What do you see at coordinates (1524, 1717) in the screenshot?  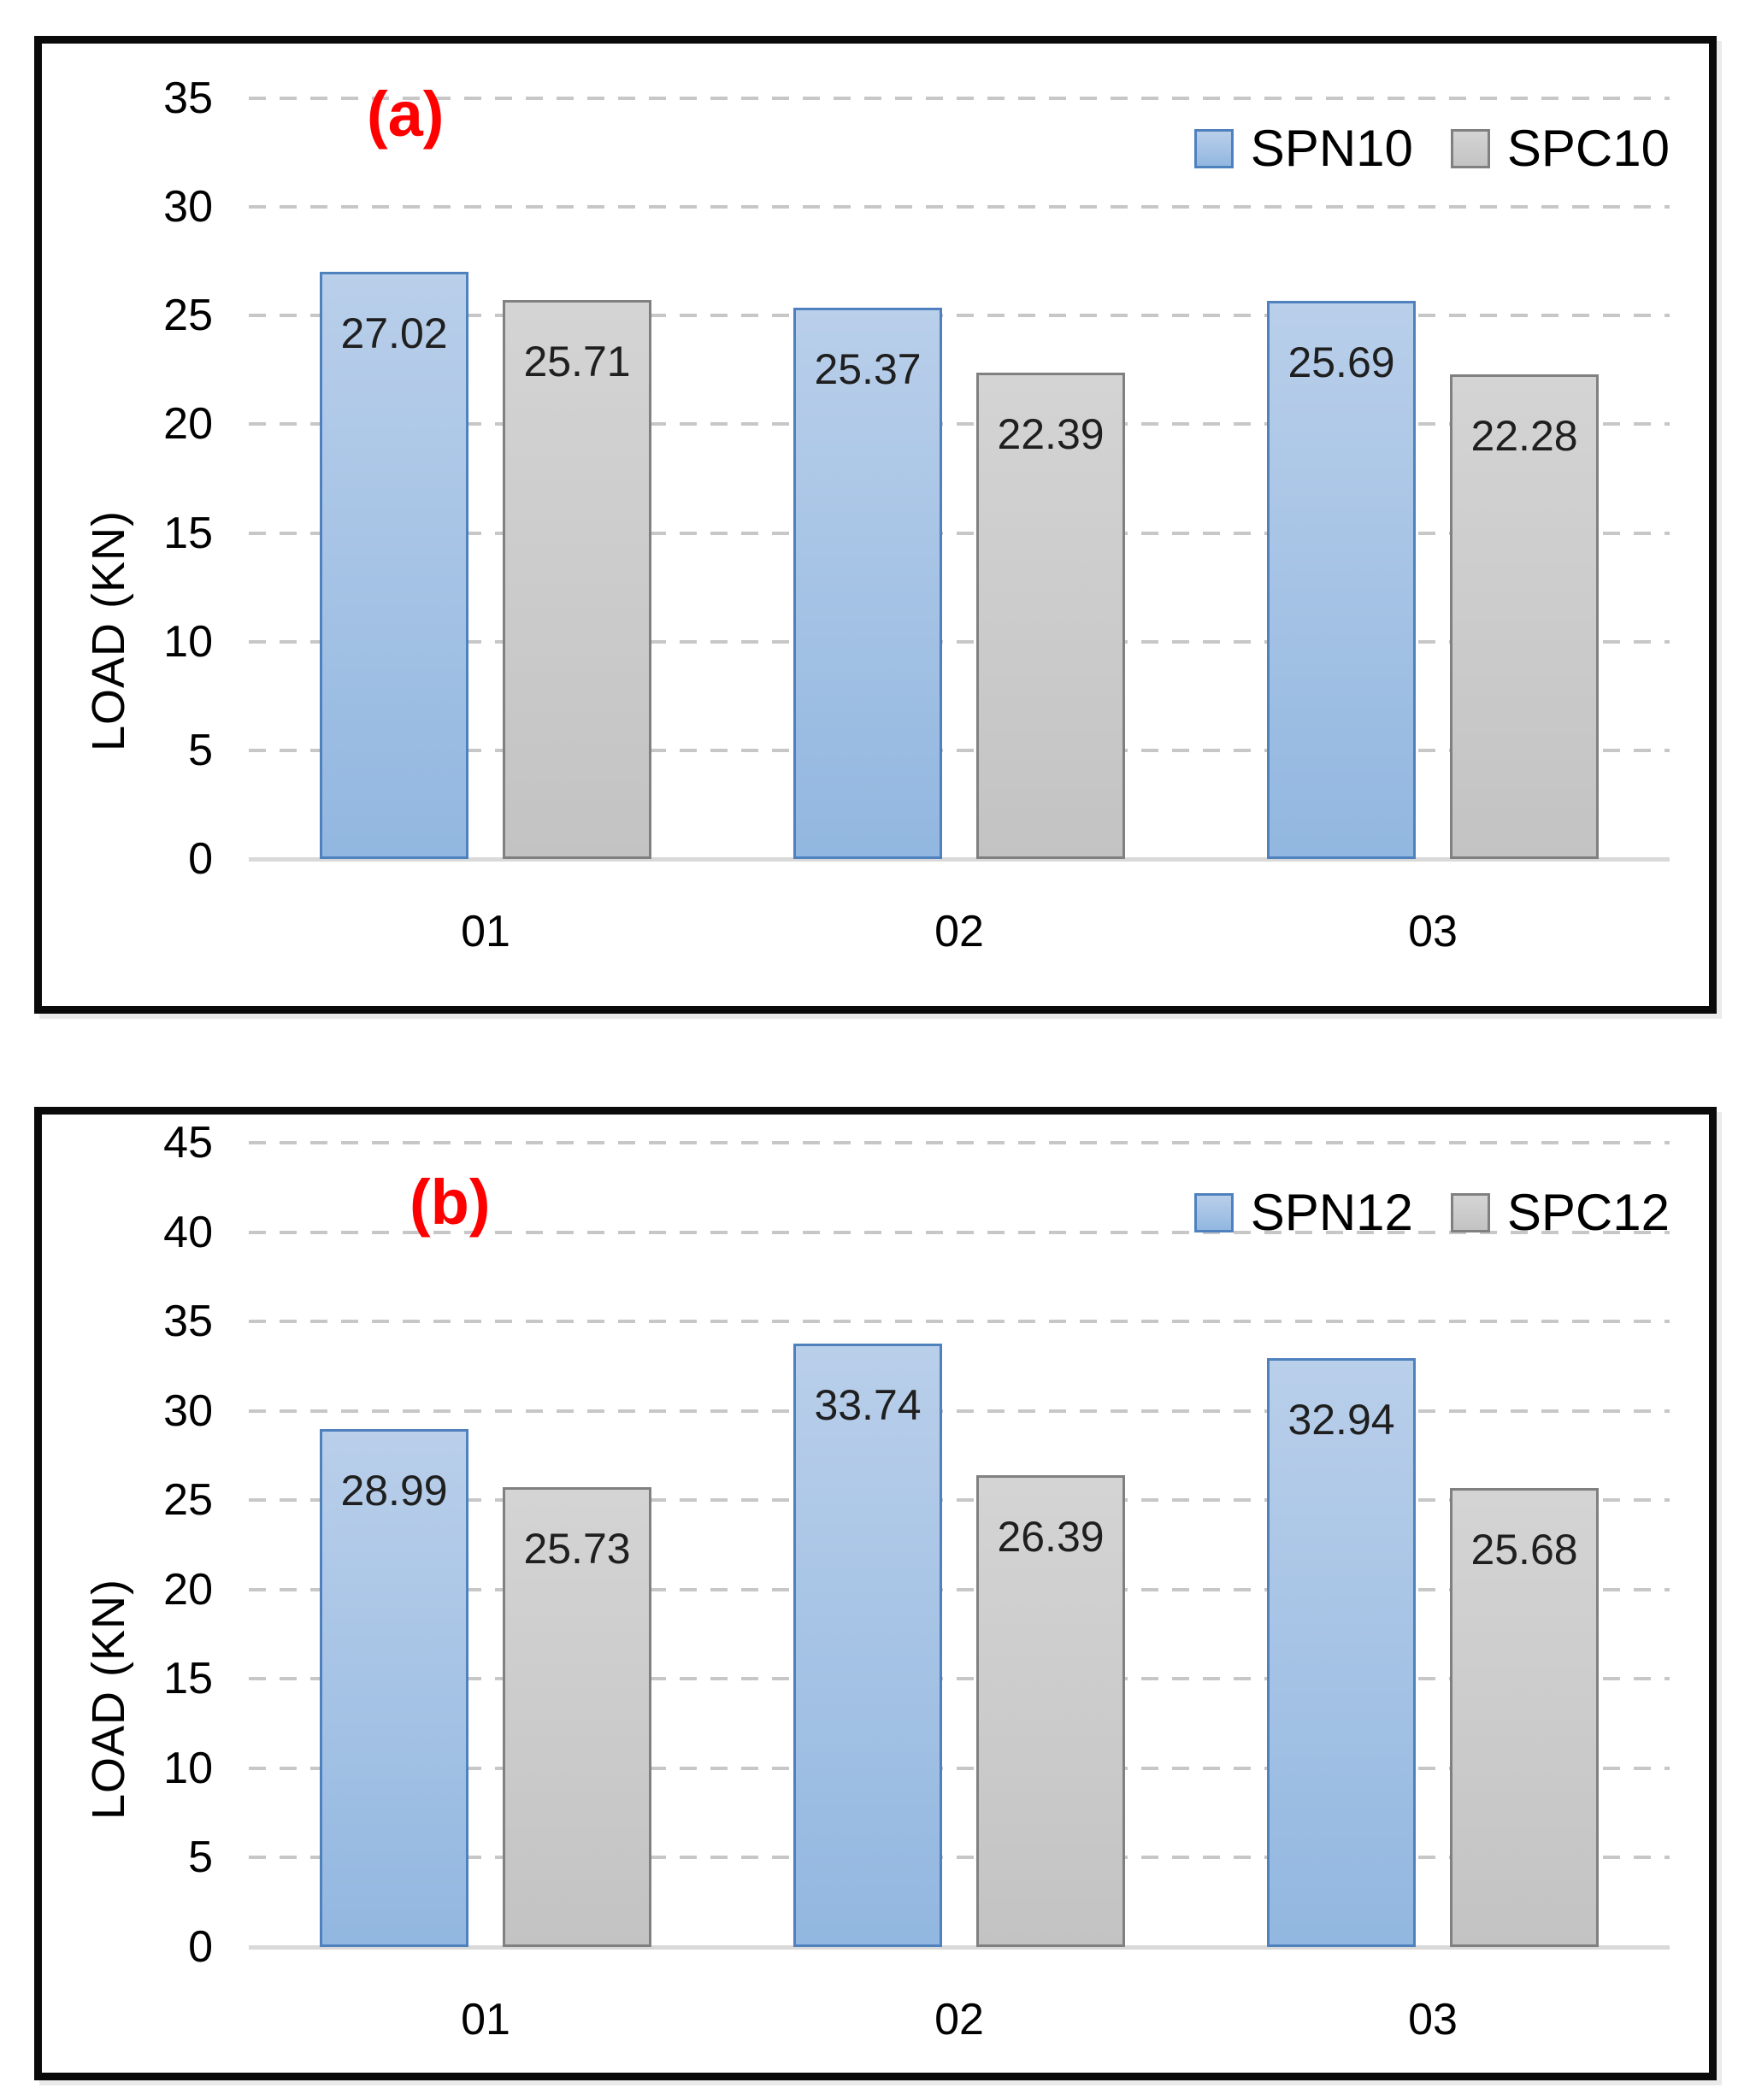 I see `bar-SPC12-03: 25.68` at bounding box center [1524, 1717].